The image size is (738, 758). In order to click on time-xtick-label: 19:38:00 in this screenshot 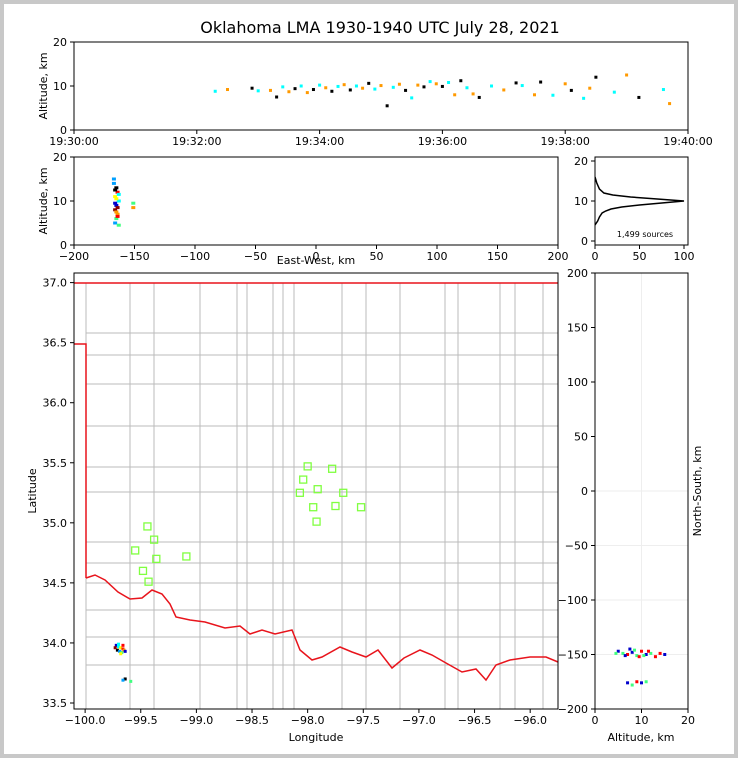, I will do `click(564, 141)`.